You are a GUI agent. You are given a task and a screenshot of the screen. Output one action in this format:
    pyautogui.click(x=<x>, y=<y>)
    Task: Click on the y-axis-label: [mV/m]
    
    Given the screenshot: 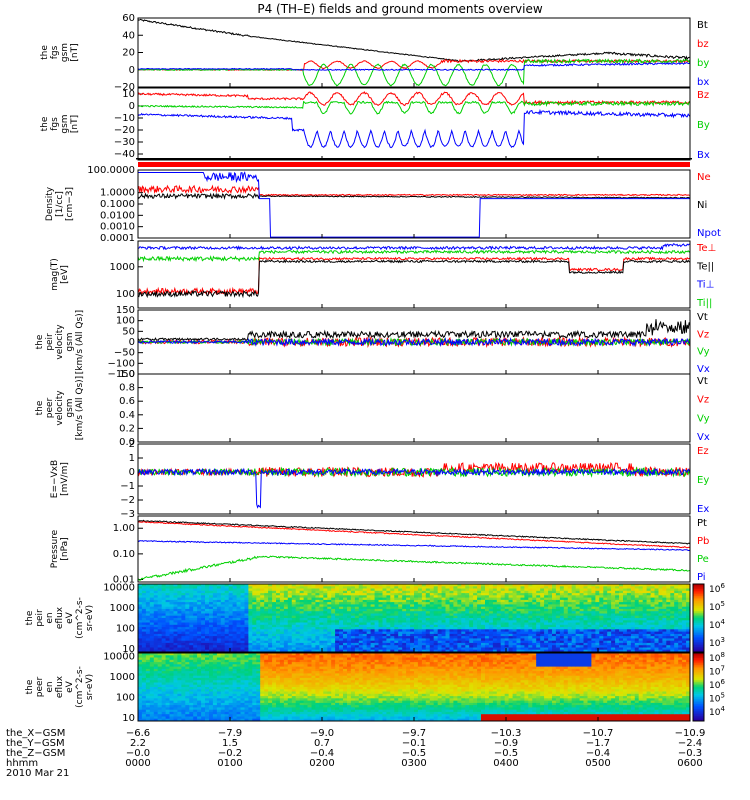 What is the action you would take?
    pyautogui.click(x=65, y=479)
    